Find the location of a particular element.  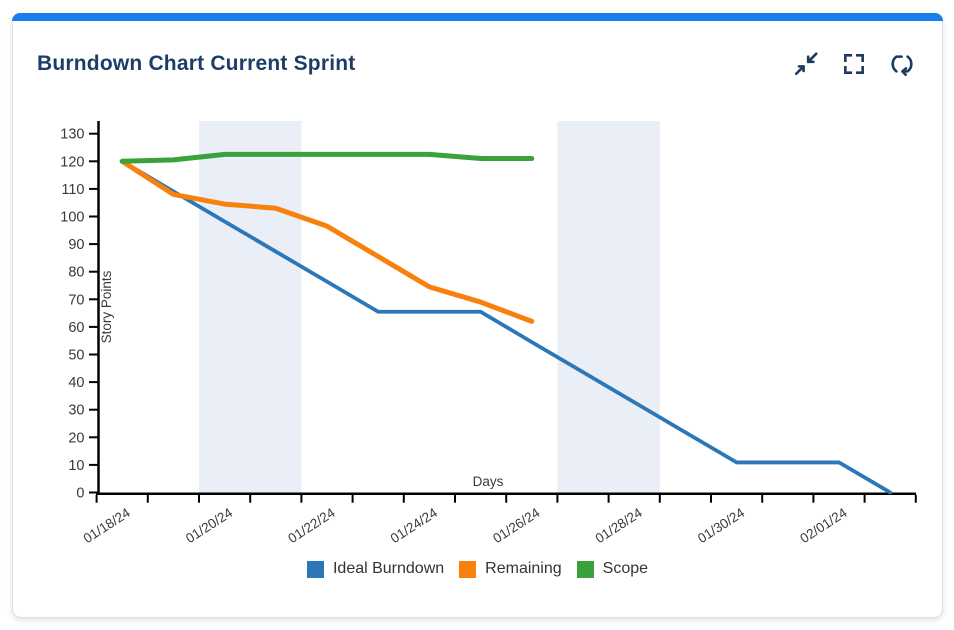

chart-legend: Ideal Burndown Remaining Scope is located at coordinates (477, 569).